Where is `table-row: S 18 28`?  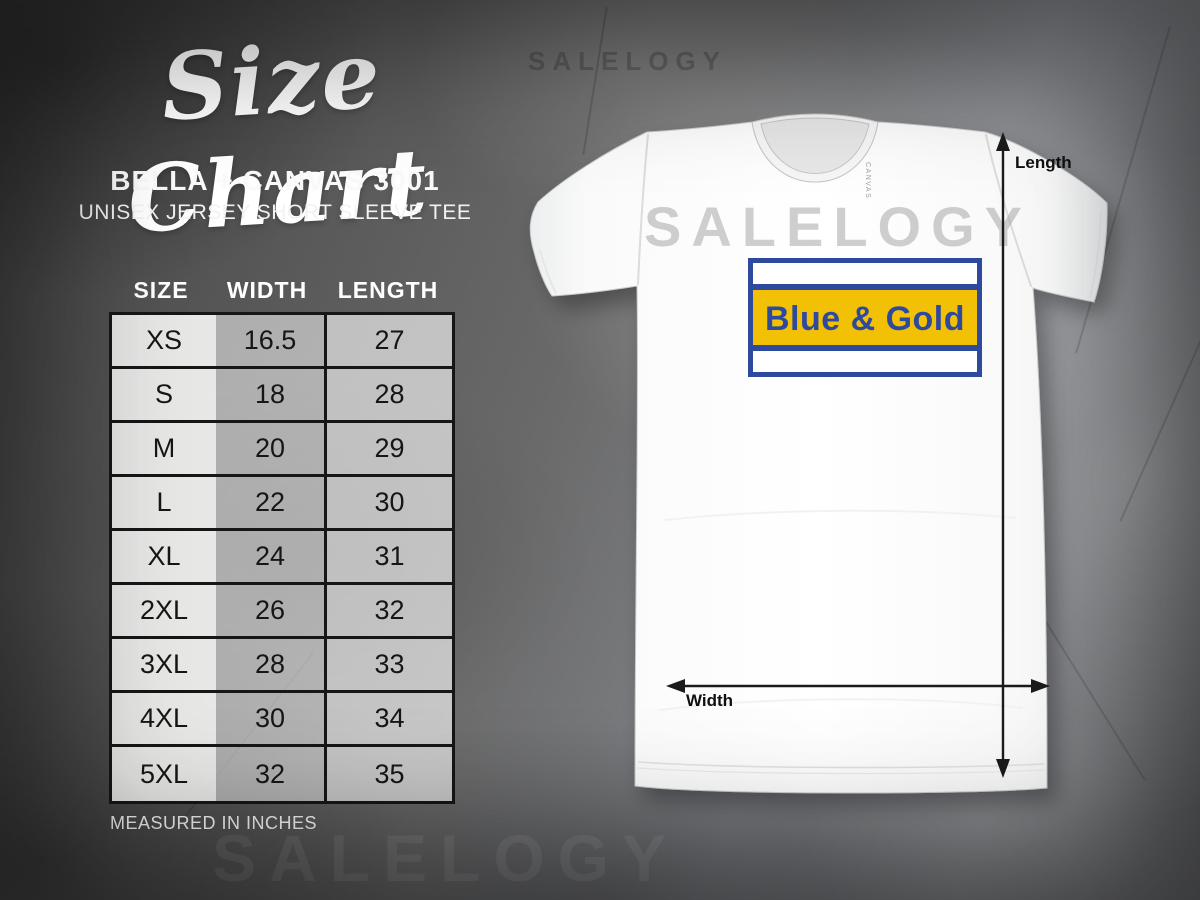
table-row: S 18 28 is located at coordinates (282, 396).